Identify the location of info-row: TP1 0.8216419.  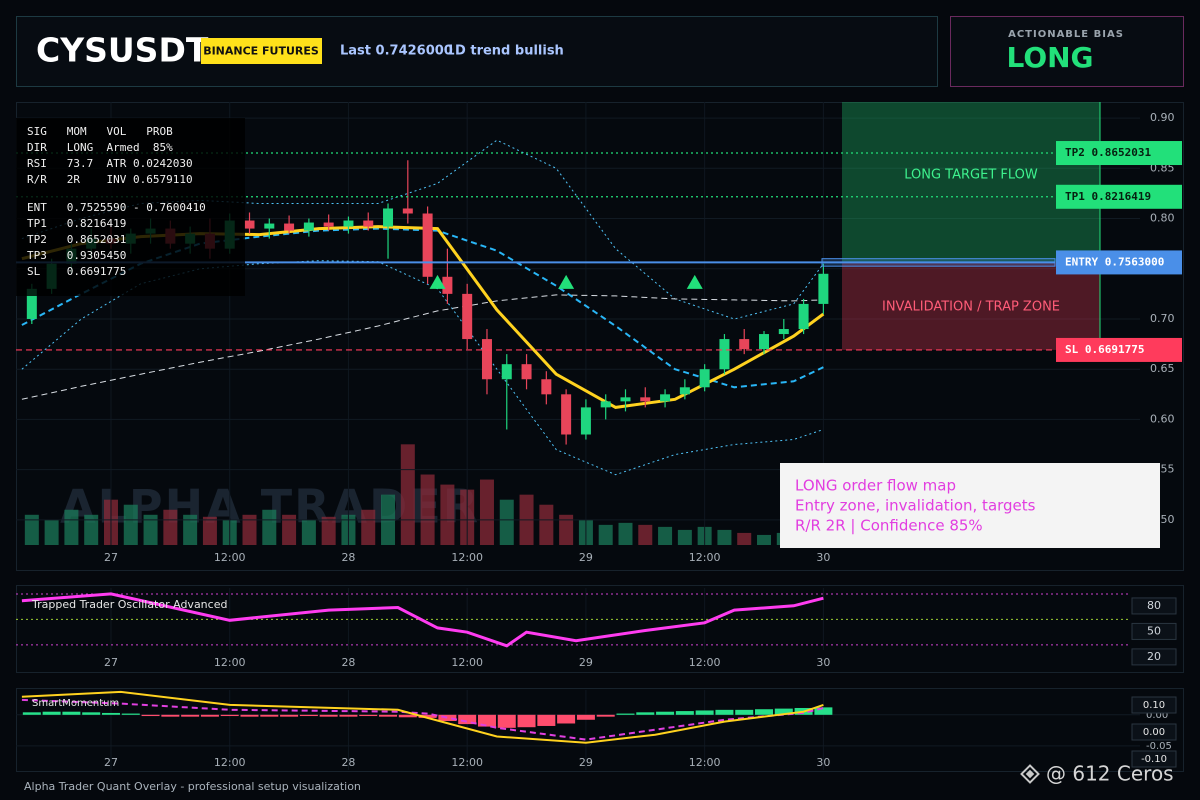
(76, 223).